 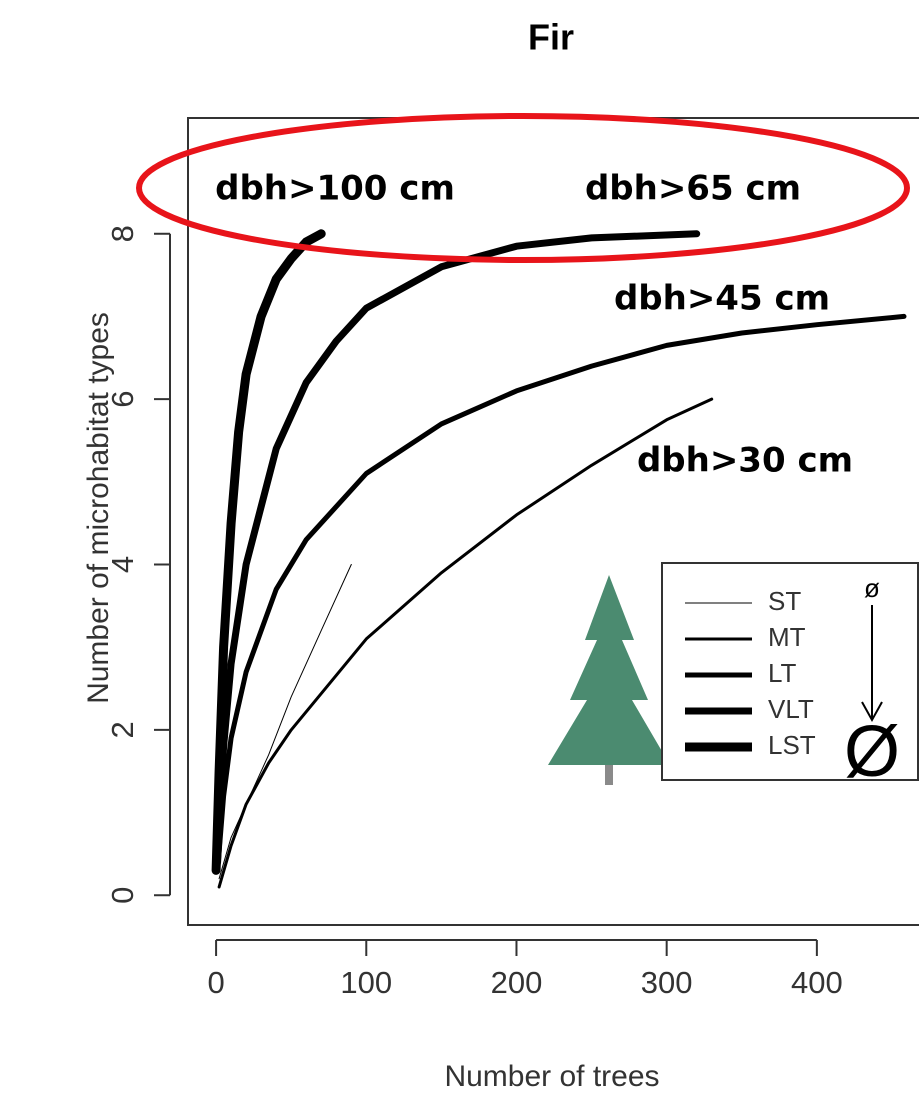 What do you see at coordinates (817, 982) in the screenshot?
I see `x-tick-label: 400` at bounding box center [817, 982].